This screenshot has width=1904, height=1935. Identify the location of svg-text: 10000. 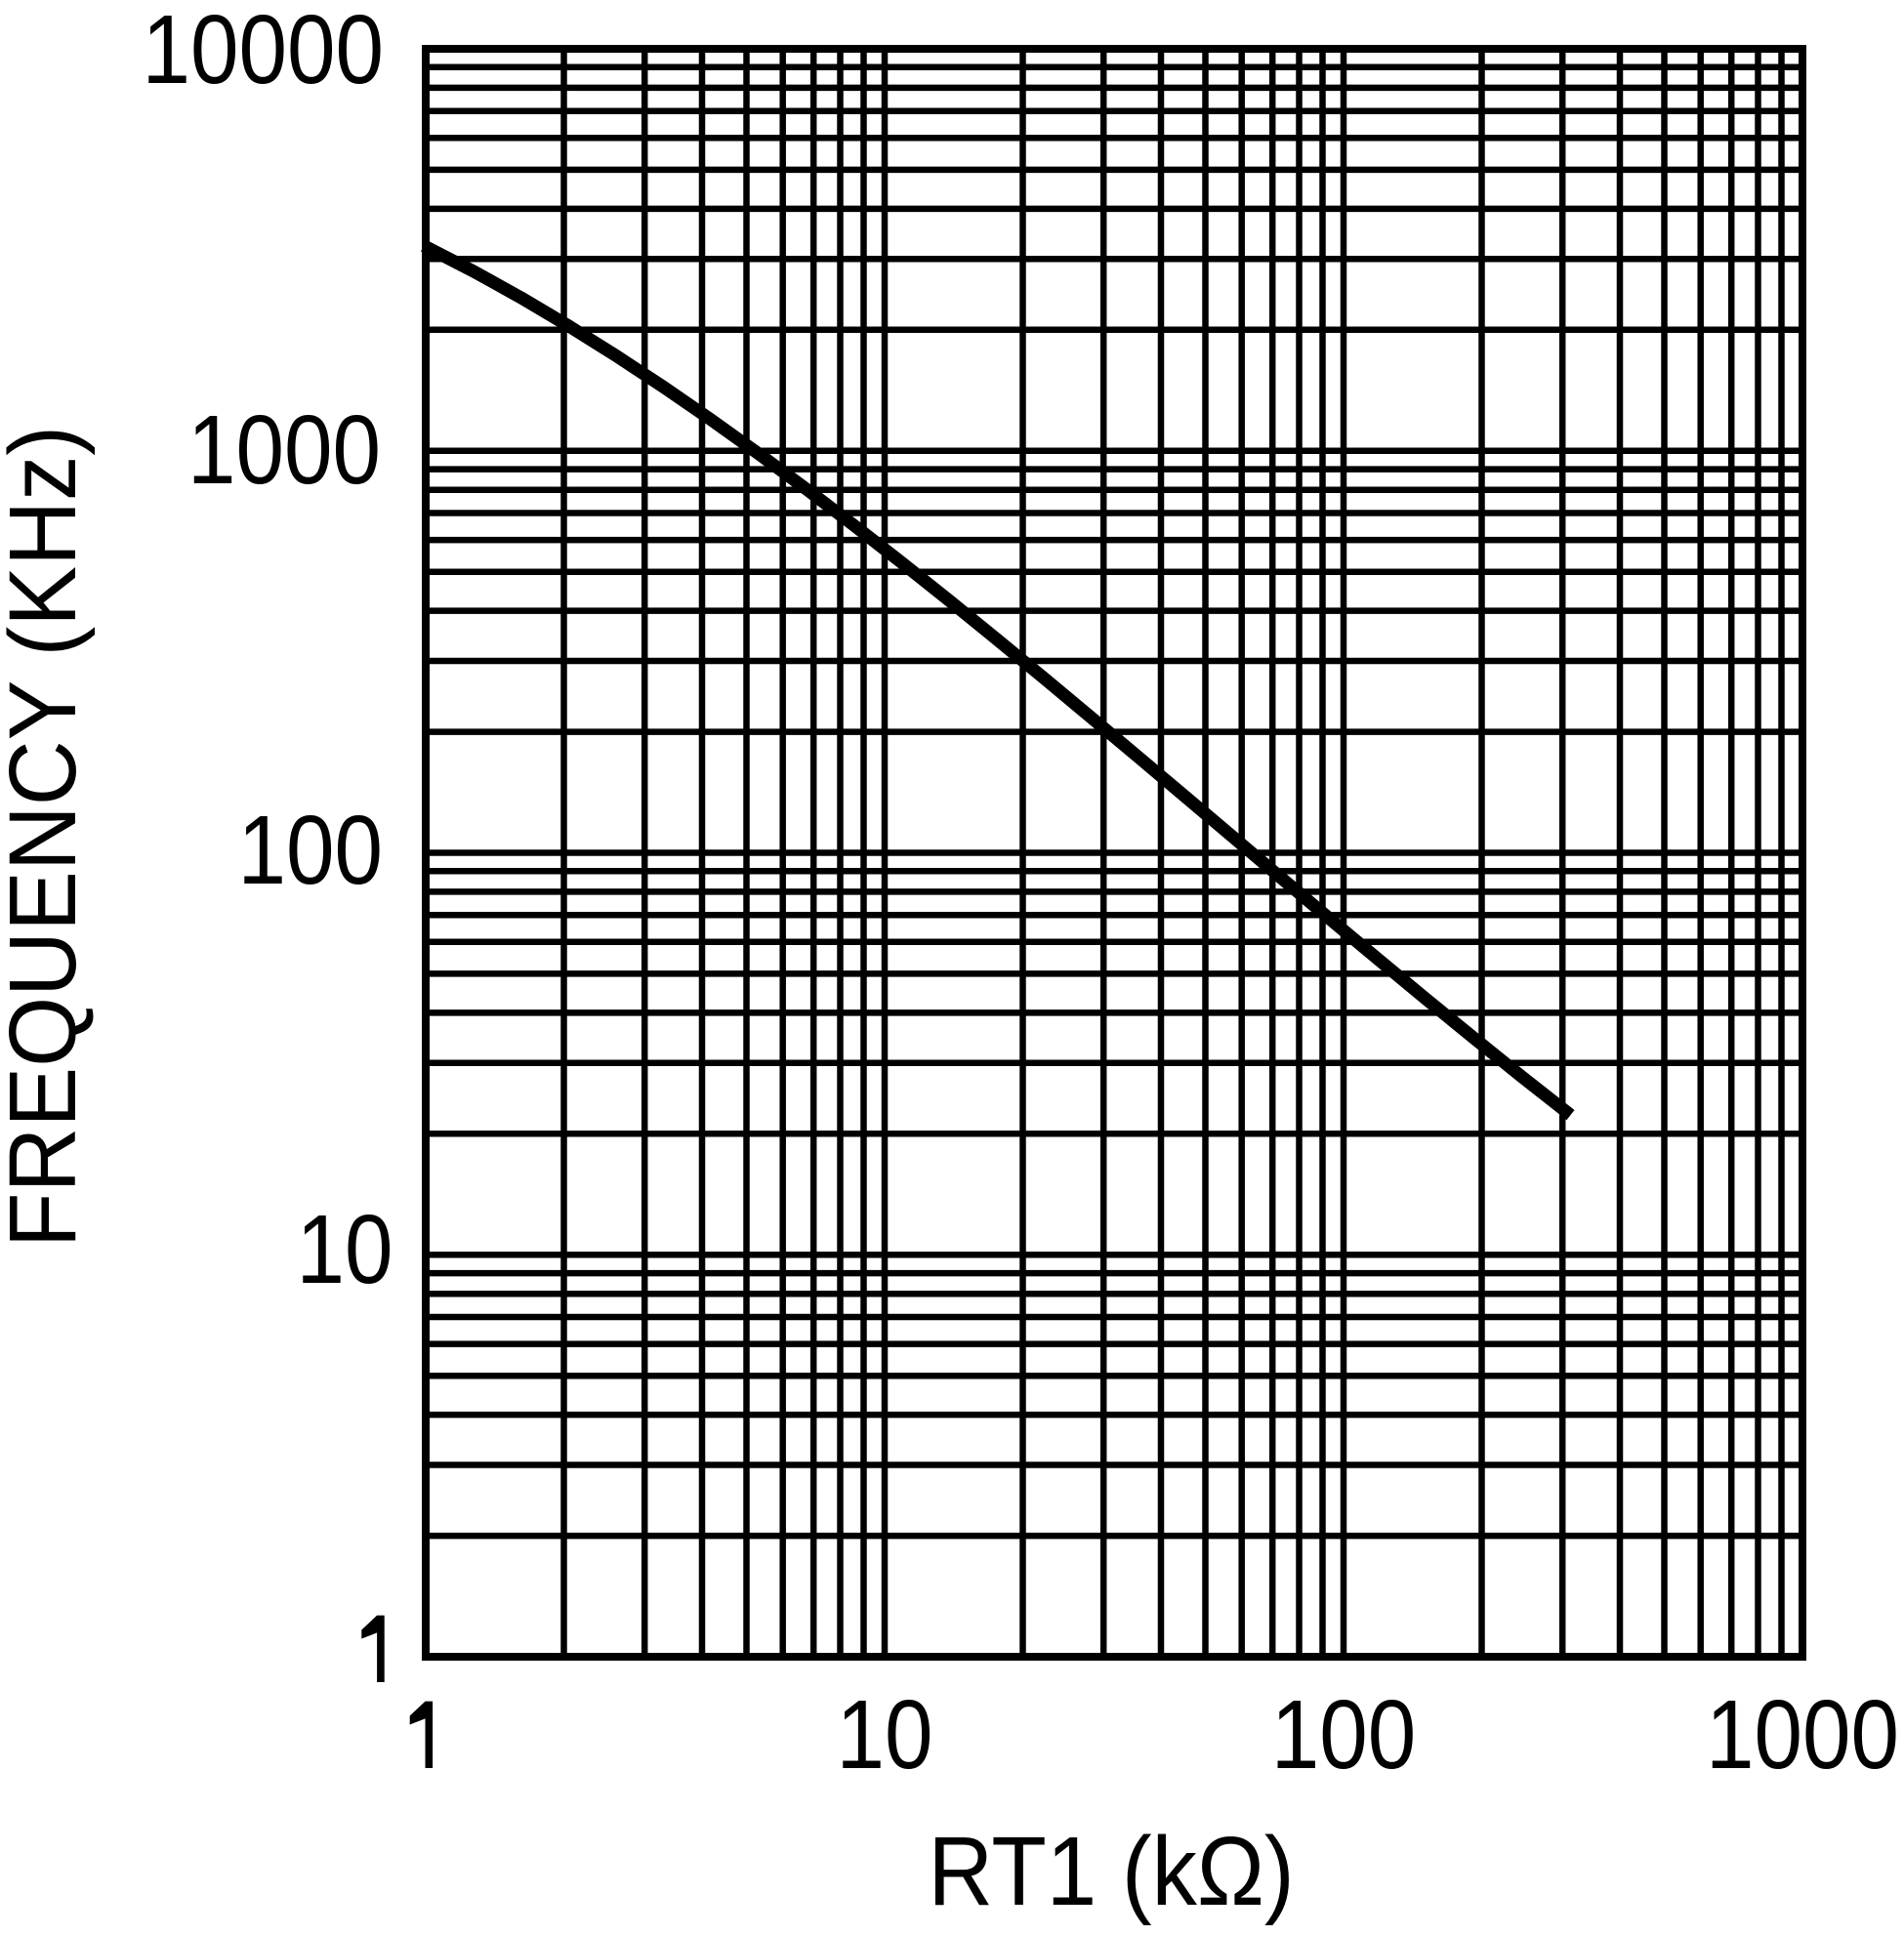
(263, 52).